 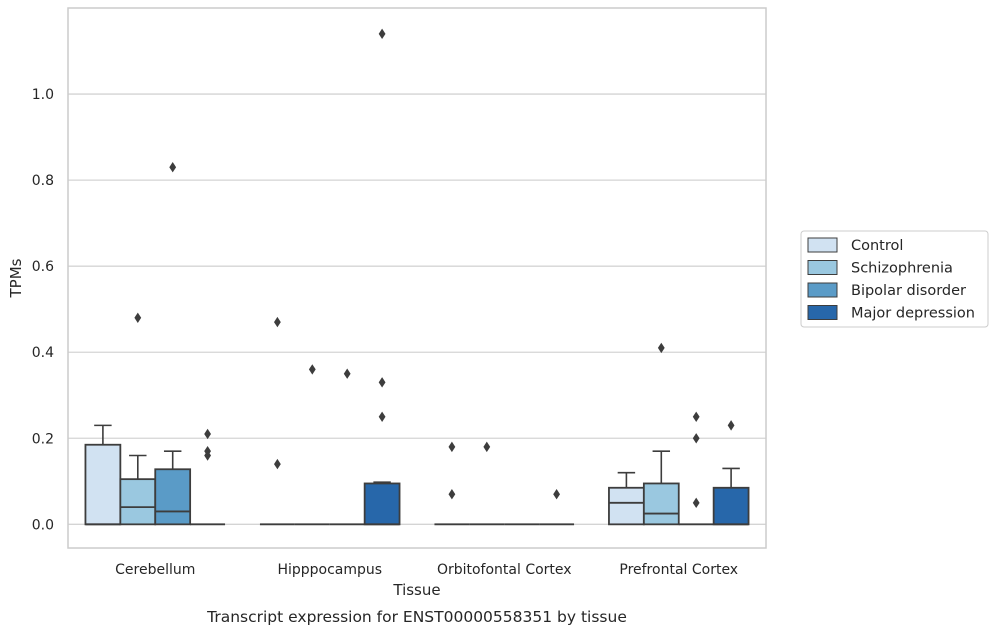 What do you see at coordinates (43, 181) in the screenshot?
I see `y-tick-label: 0.8` at bounding box center [43, 181].